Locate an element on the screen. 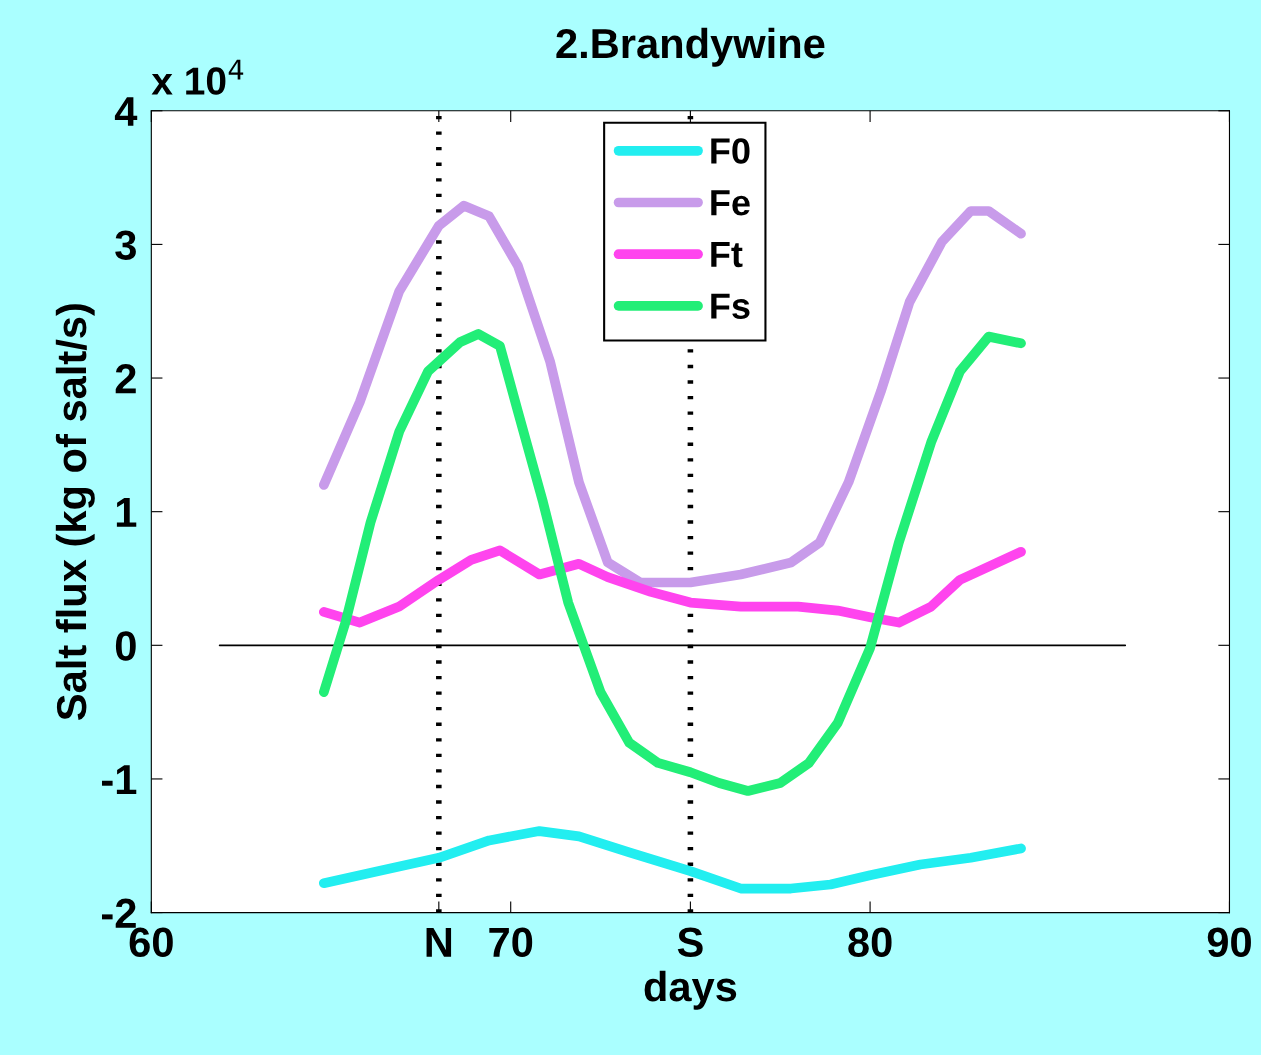 This screenshot has width=1261, height=1055. x-axis-title: days is located at coordinates (690, 990).